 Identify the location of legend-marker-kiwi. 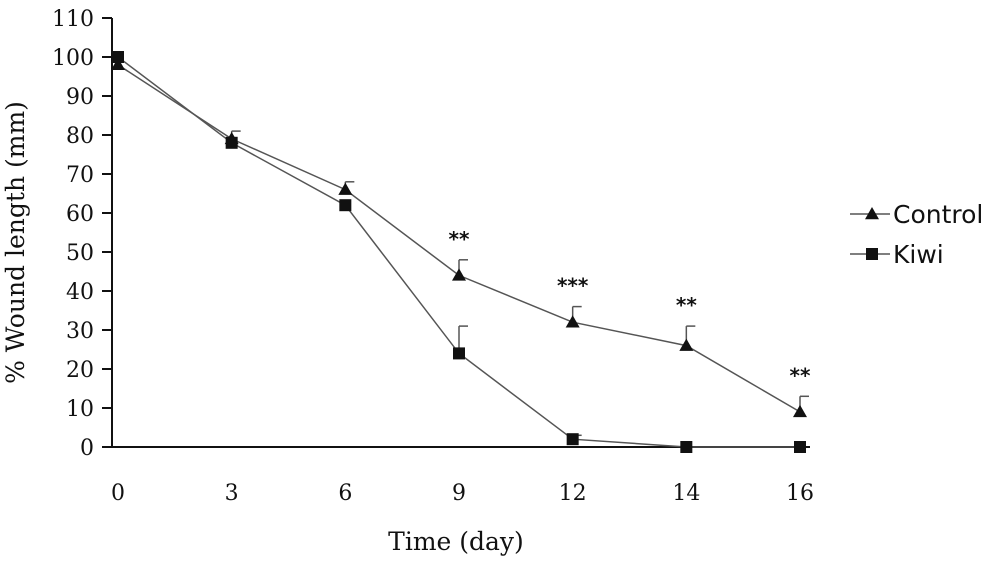
(872, 254).